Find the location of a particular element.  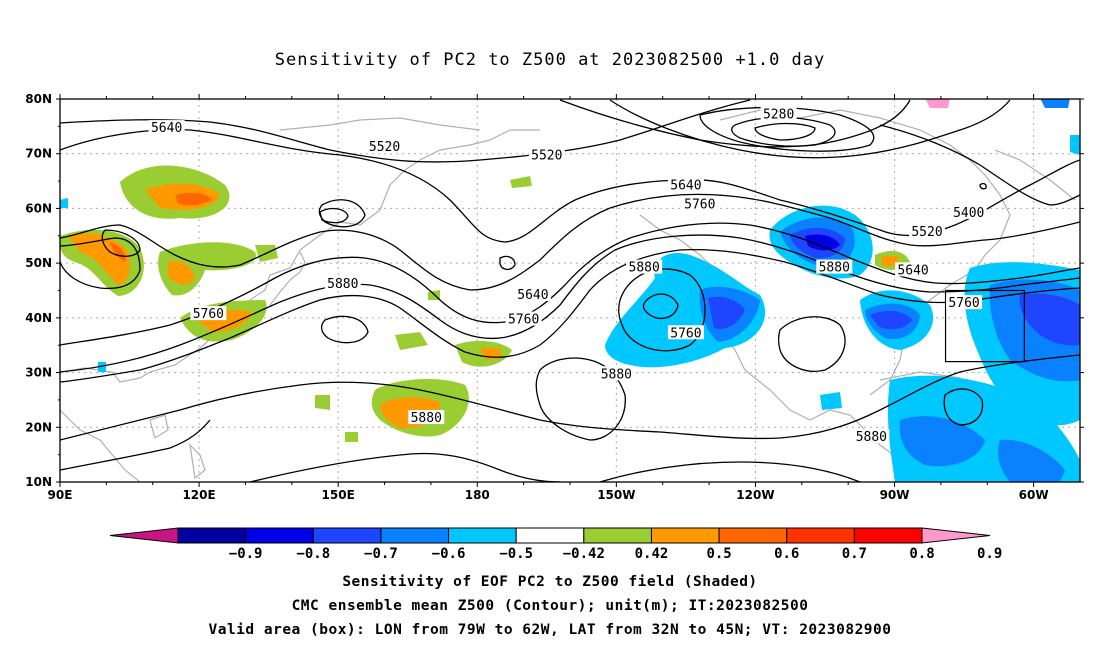

lat-label: 70N is located at coordinates (38, 154).